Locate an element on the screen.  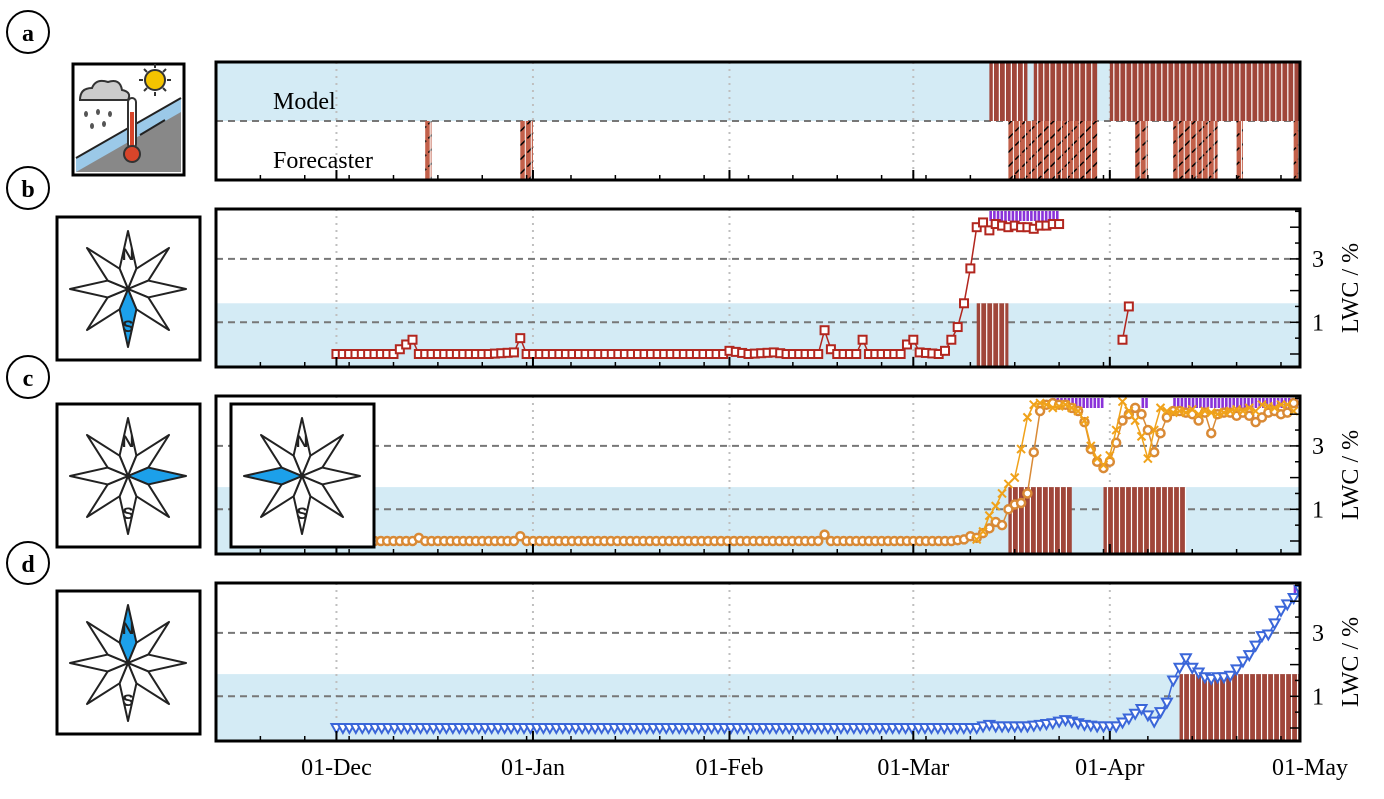
rose-letter-south: S is located at coordinates (127, 513).